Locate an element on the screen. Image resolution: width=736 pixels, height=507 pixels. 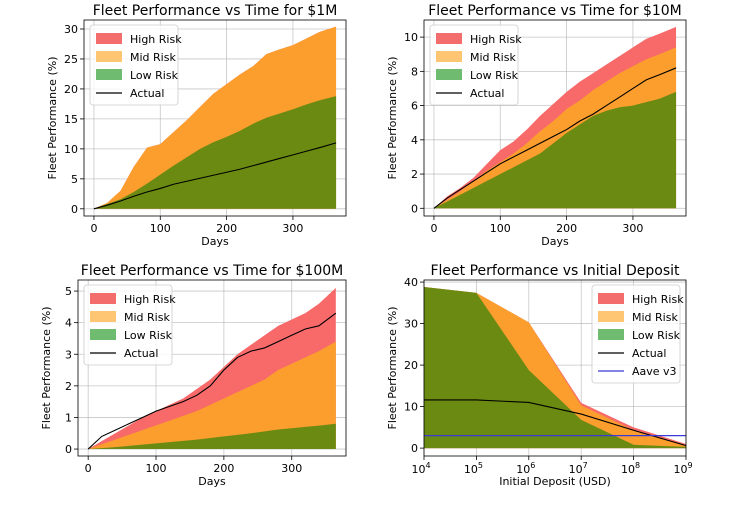
y-tick-label: 1 is located at coordinates (68, 417).